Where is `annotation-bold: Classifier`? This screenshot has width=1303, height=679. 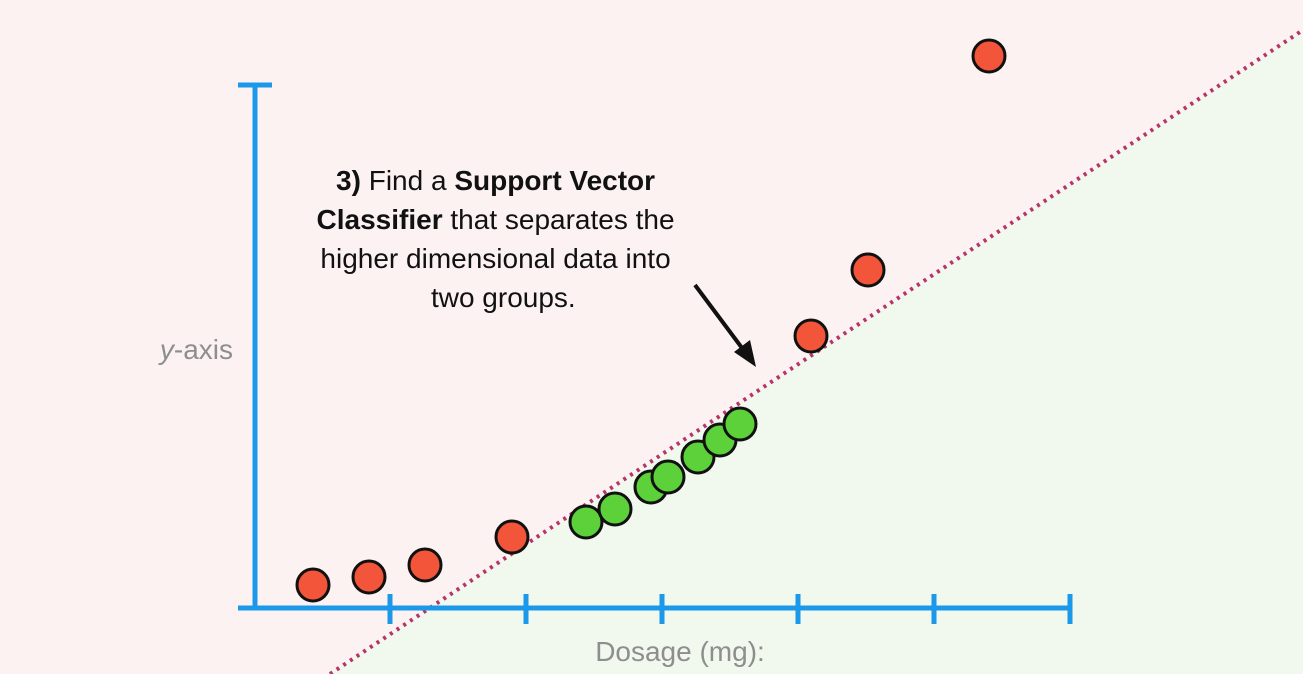
annotation-bold: Classifier is located at coordinates (380, 219).